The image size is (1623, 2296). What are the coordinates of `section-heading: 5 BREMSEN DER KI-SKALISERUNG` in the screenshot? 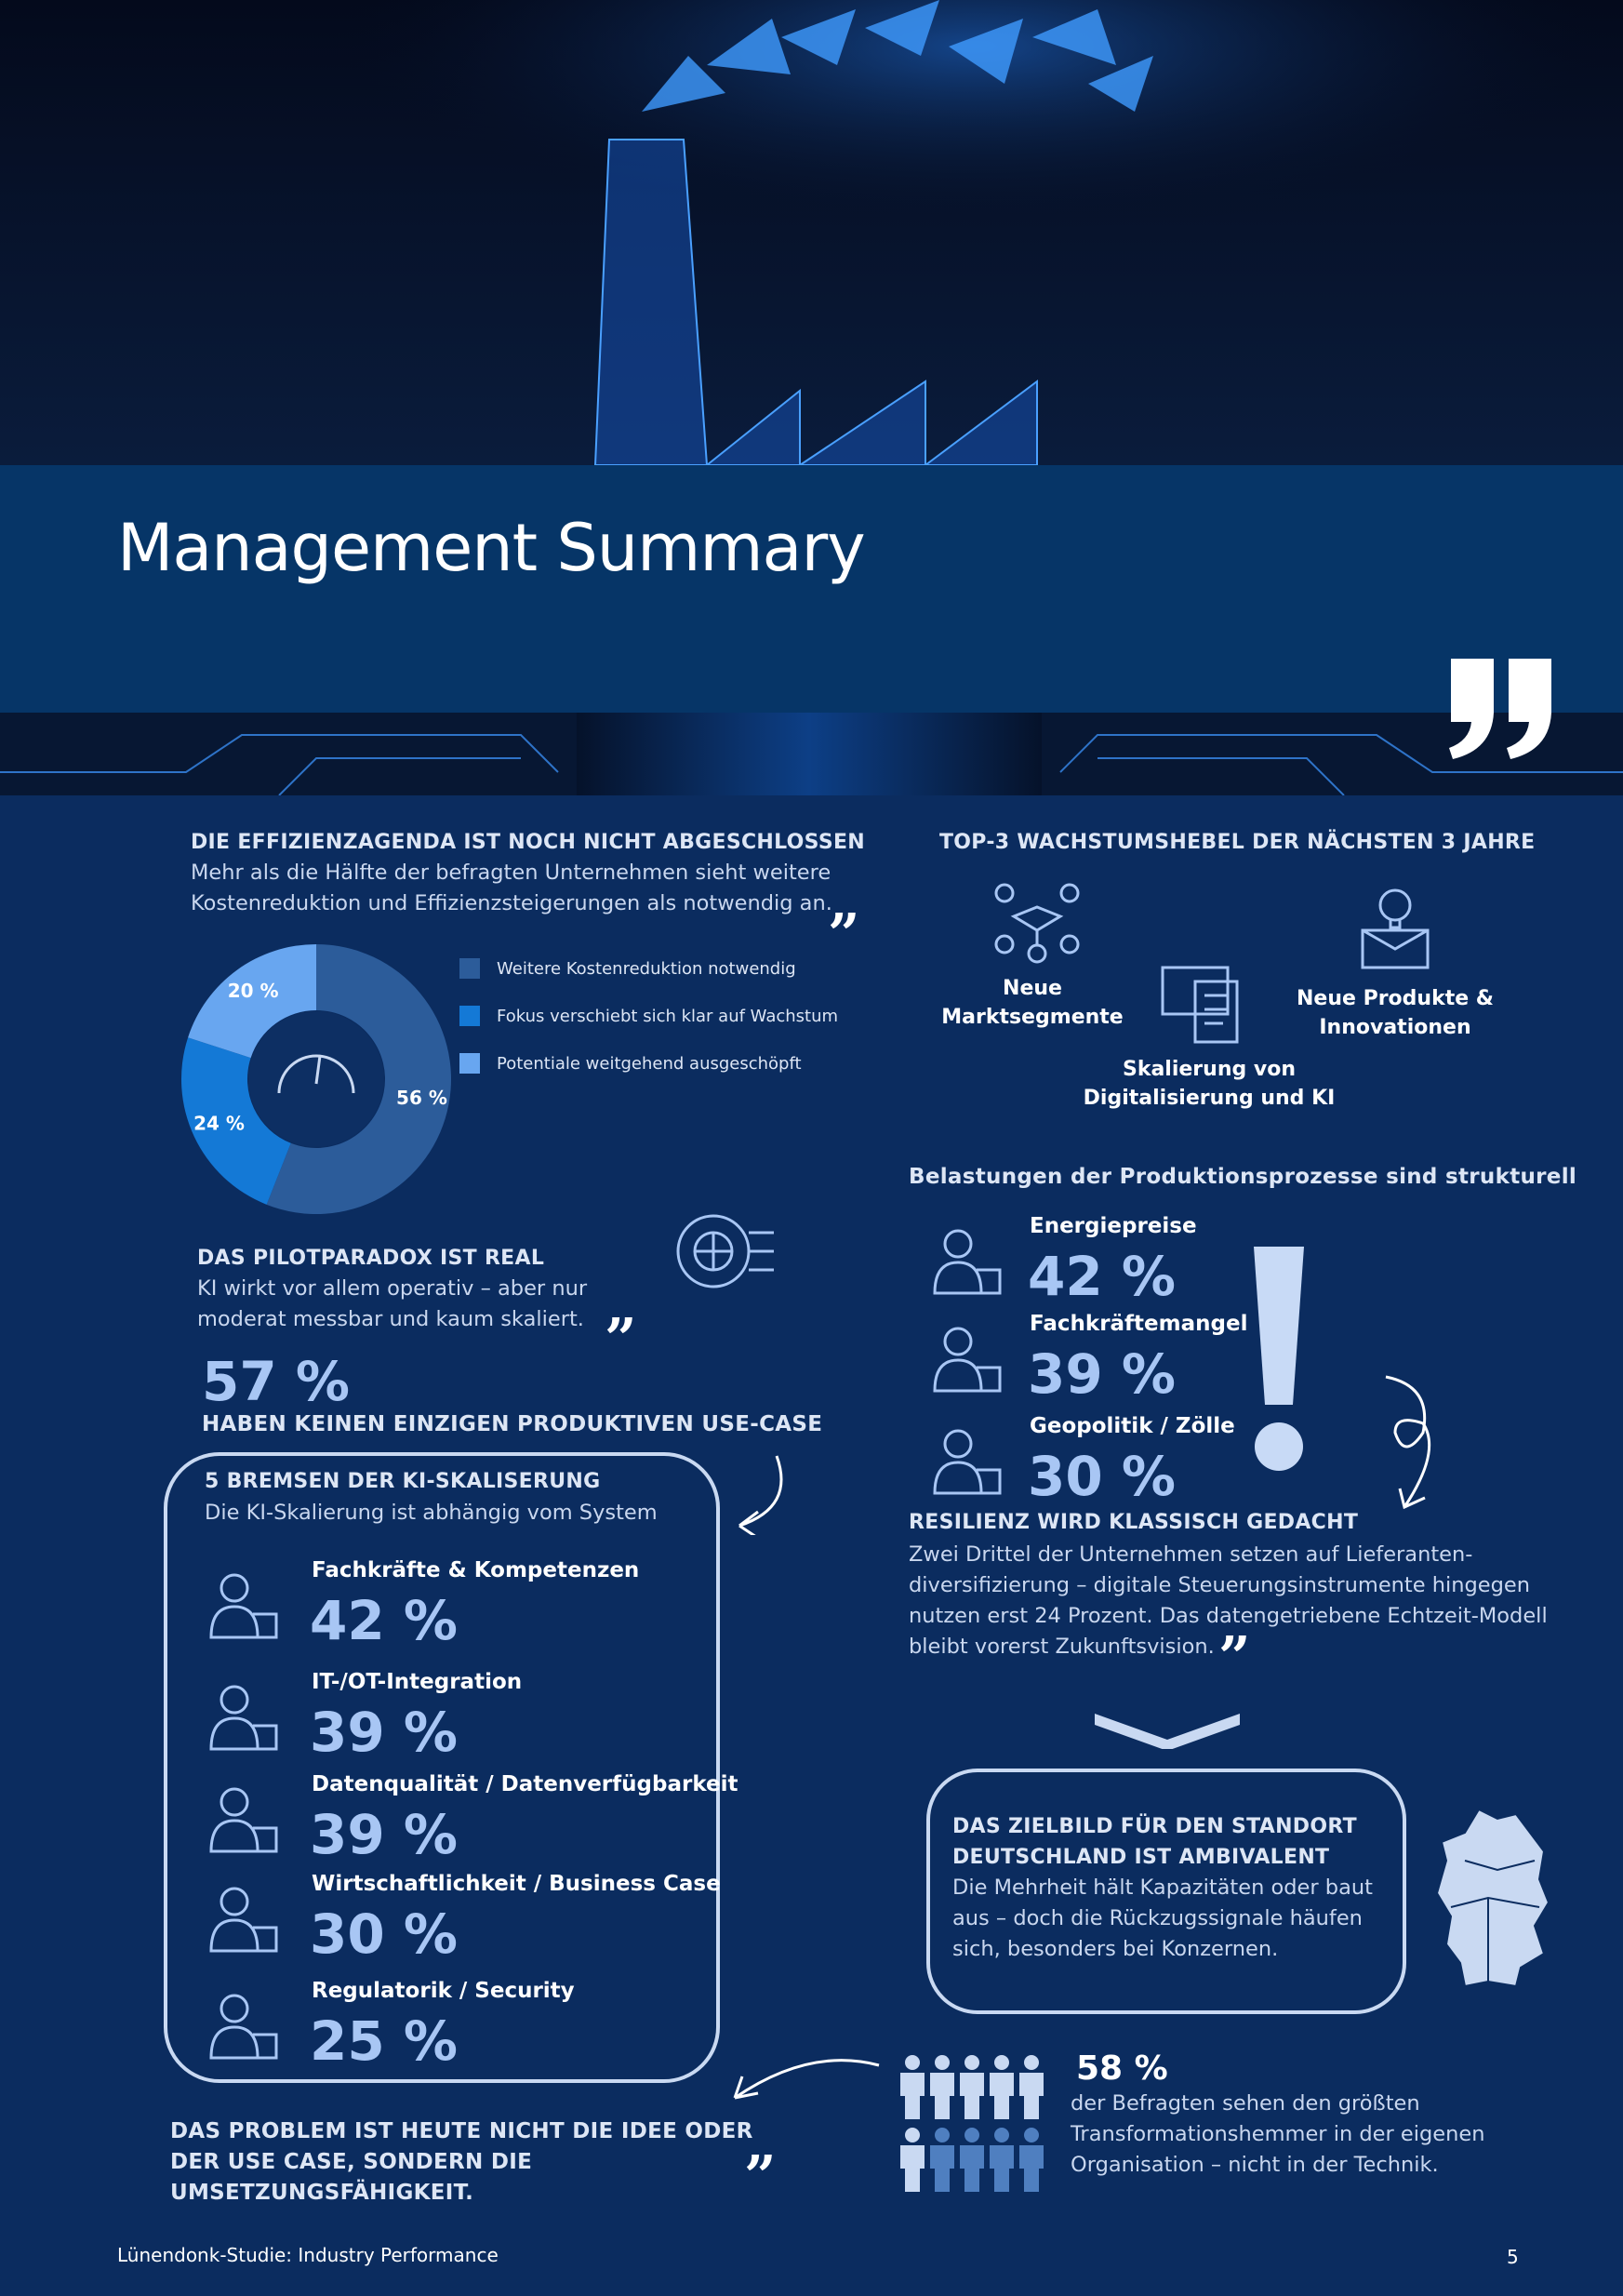 It's located at (403, 1481).